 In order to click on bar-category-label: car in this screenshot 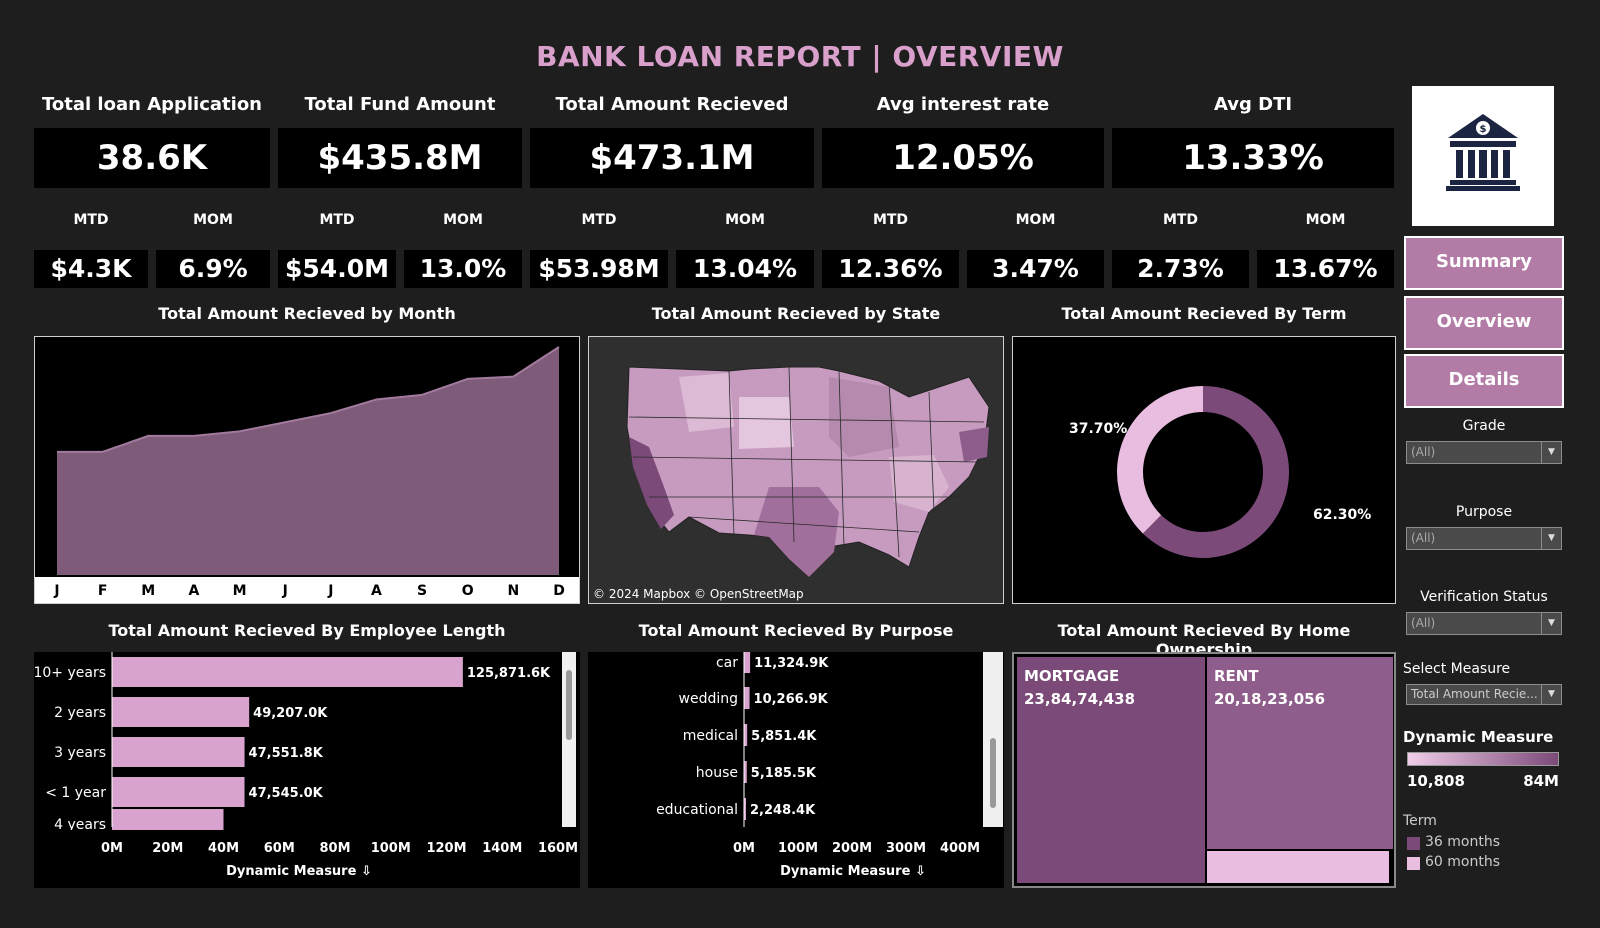, I will do `click(727, 663)`.